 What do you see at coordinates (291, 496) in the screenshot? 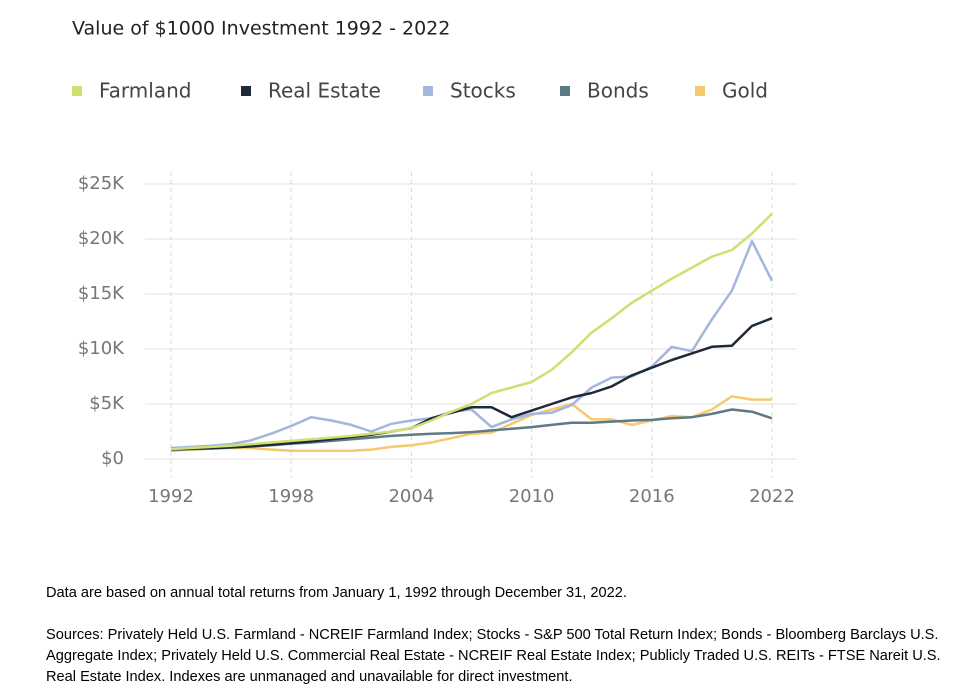
I see `x-tick-label: 1998` at bounding box center [291, 496].